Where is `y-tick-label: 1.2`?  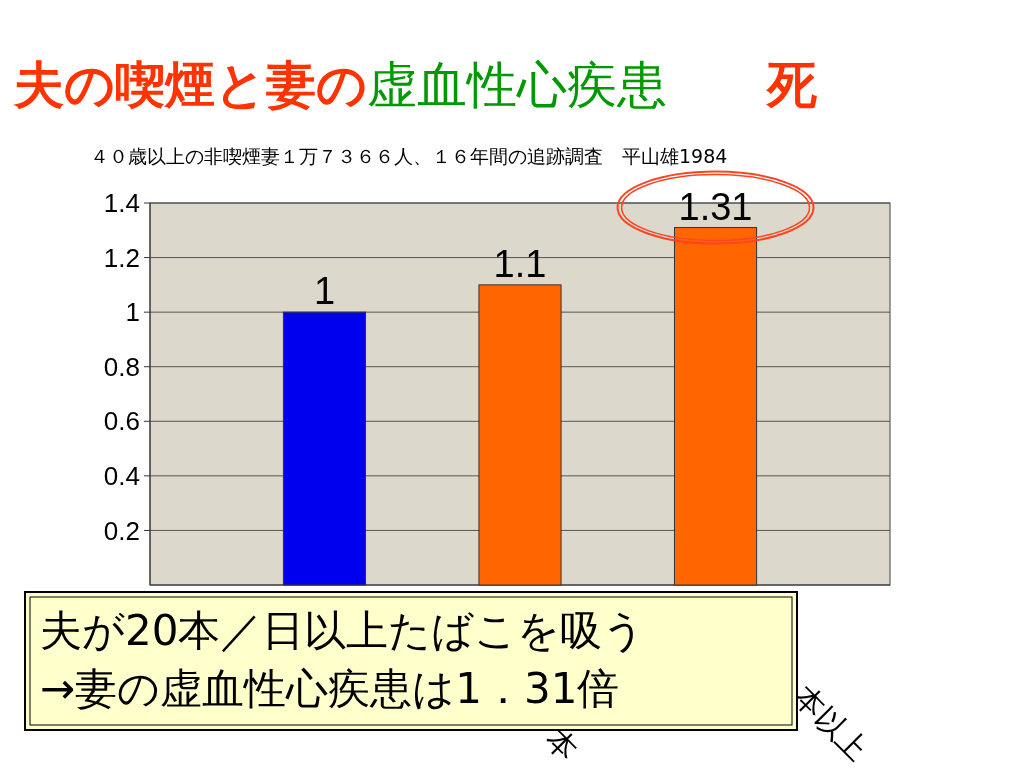 y-tick-label: 1.2 is located at coordinates (121, 257).